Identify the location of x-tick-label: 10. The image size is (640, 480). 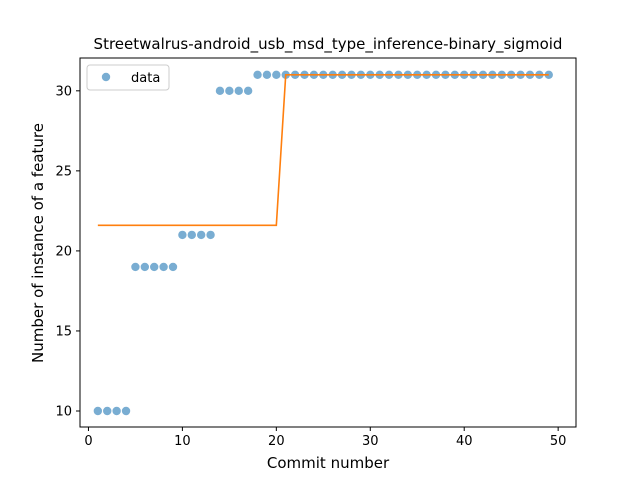
(182, 441).